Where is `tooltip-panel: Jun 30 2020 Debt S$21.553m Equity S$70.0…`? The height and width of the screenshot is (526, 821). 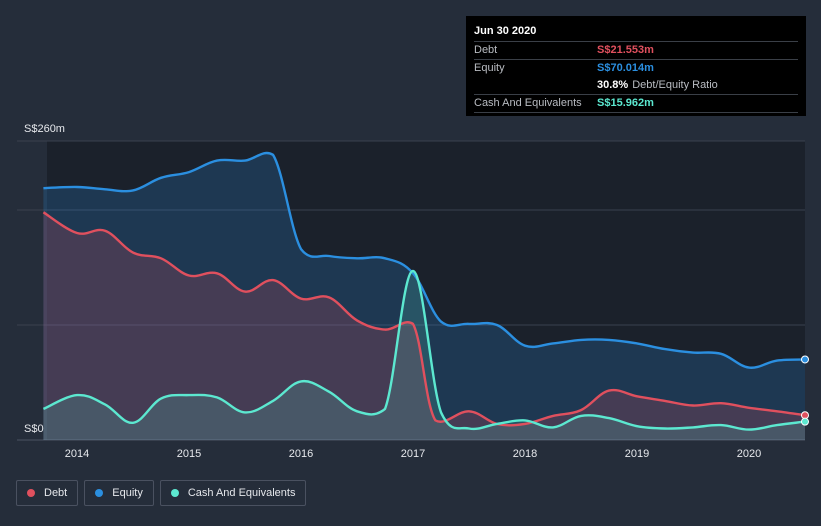 tooltip-panel: Jun 30 2020 Debt S$21.553m Equity S$70.0… is located at coordinates (636, 66).